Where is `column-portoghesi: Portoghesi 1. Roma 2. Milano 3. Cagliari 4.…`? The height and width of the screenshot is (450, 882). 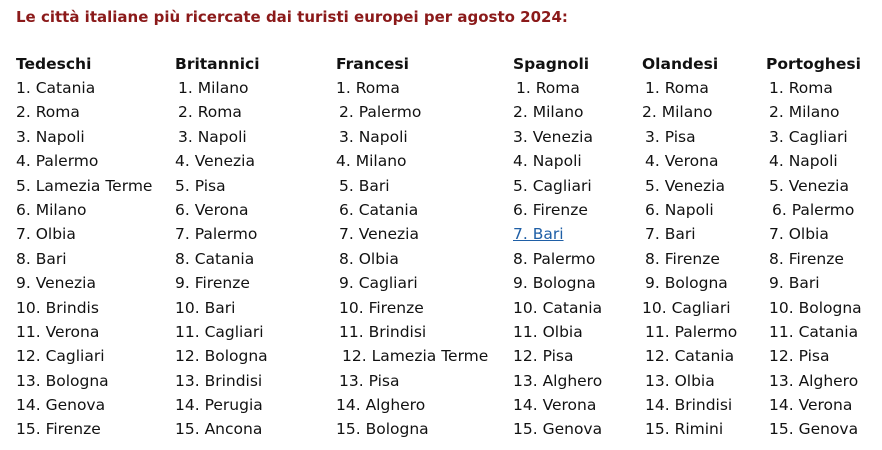 column-portoghesi: Portoghesi 1. Roma 2. Milano 3. Cagliari 4.… is located at coordinates (814, 247).